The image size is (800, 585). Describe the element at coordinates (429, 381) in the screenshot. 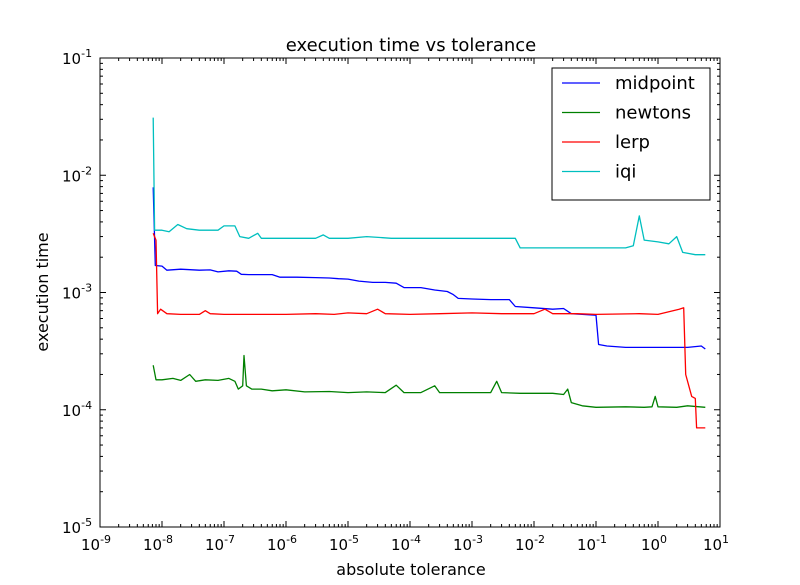

I see `series-line-newtons` at that location.